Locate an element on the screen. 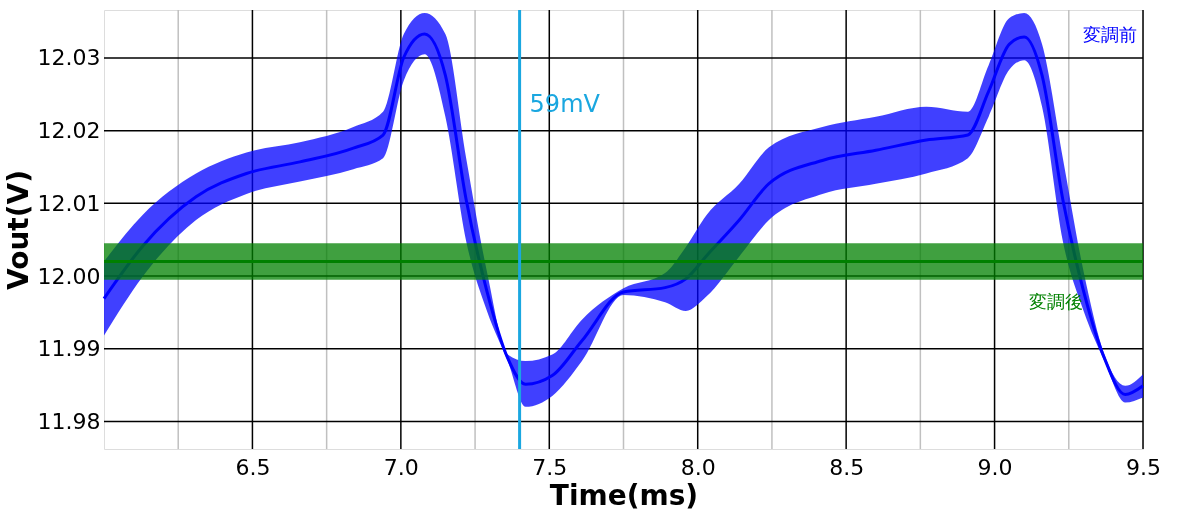  y-axis-title: Vout(V) is located at coordinates (18, 230).